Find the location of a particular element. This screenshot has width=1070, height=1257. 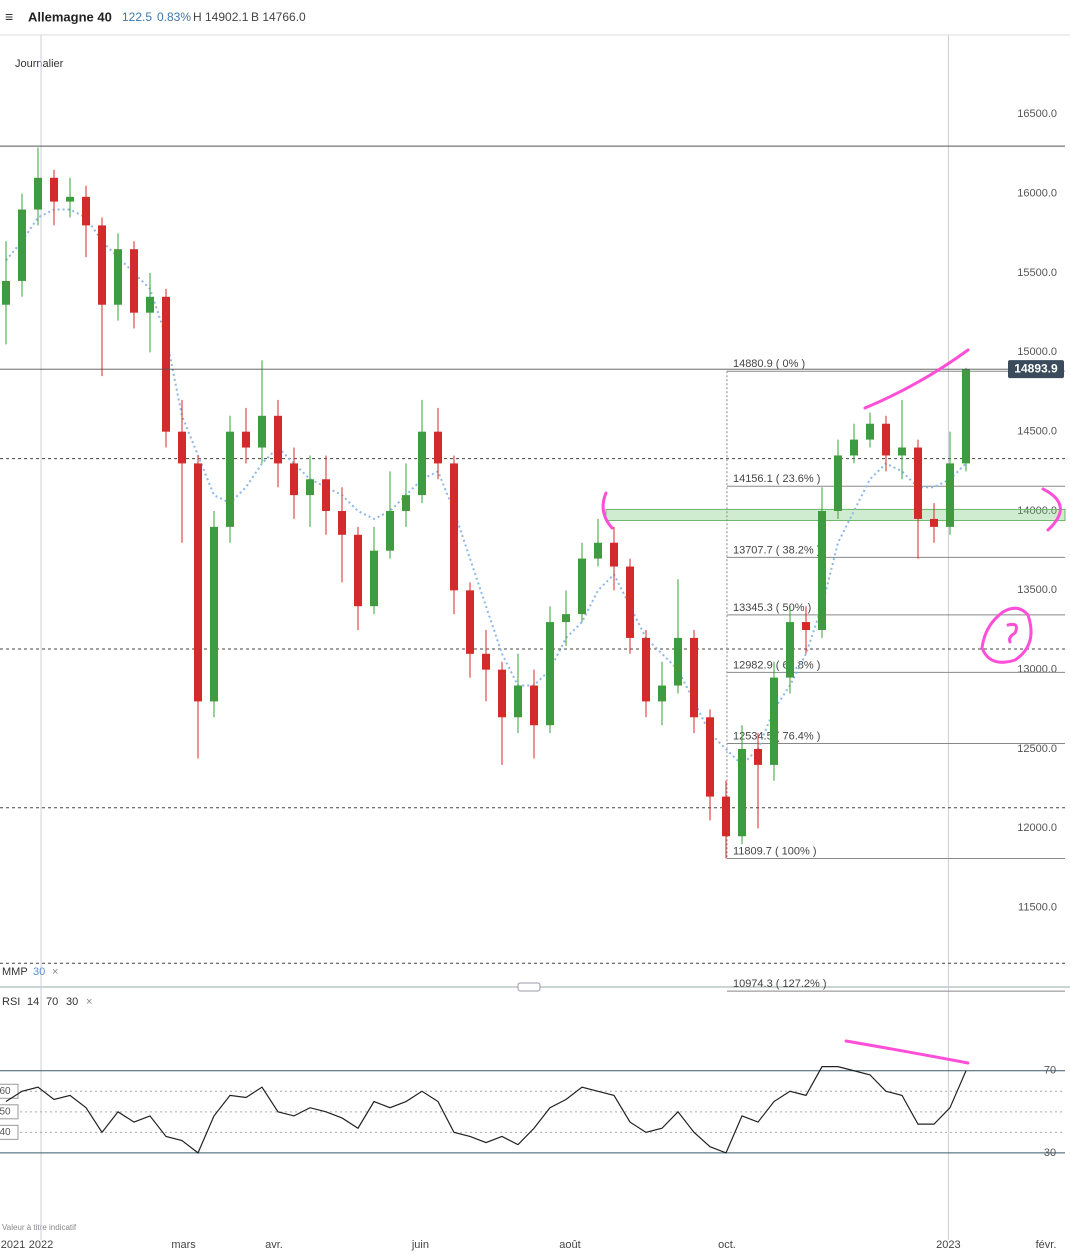

y-tick-label: 13000.0 is located at coordinates (1037, 670).